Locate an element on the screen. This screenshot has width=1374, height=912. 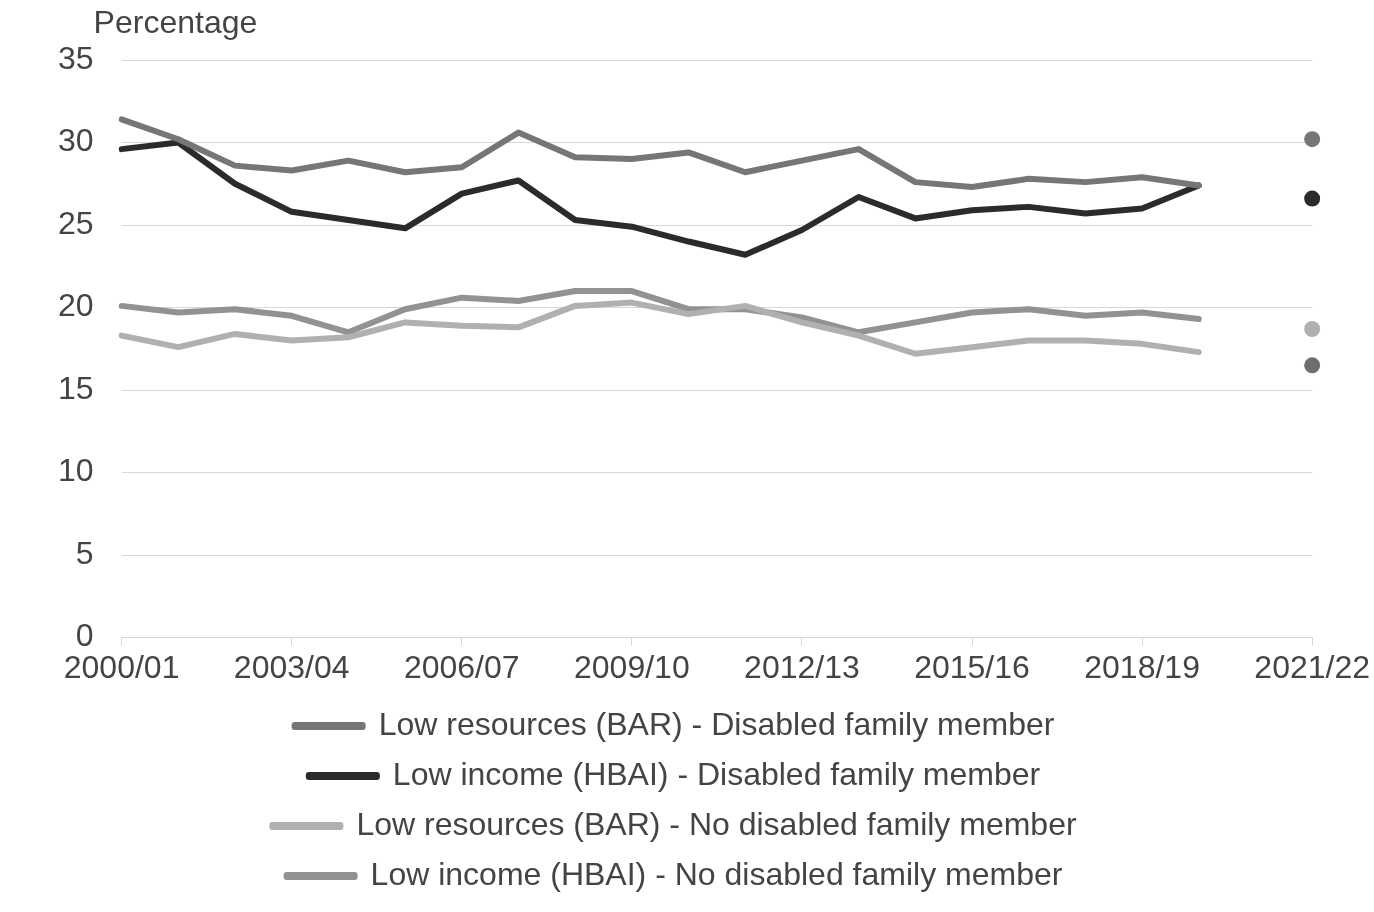
y-axis-title: Percentage is located at coordinates (175, 21).